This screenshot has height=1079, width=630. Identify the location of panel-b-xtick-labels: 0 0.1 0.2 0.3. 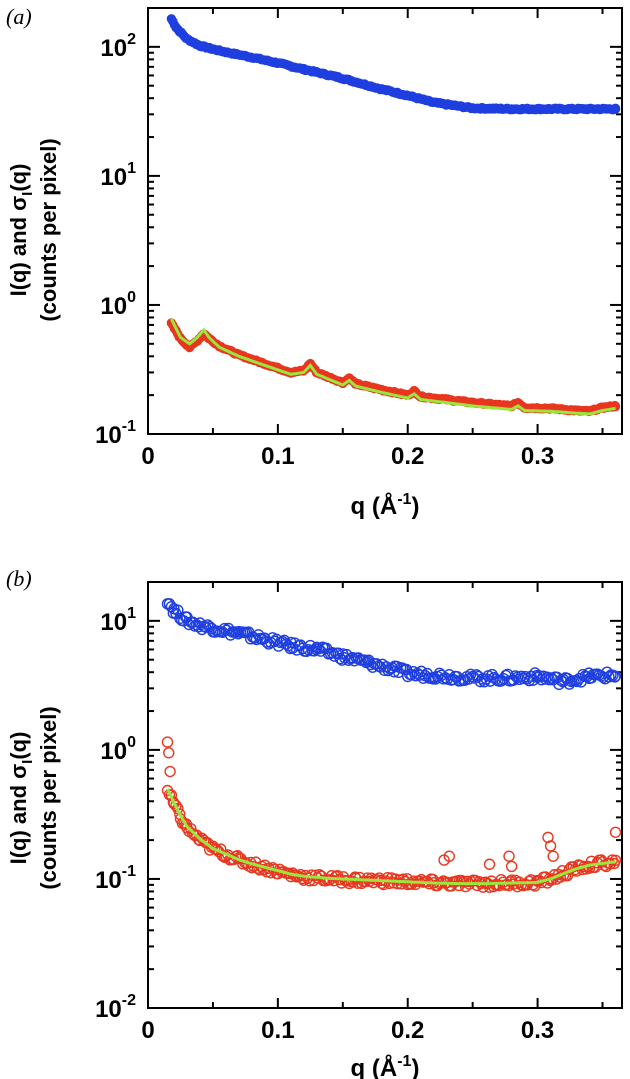
(347, 1030).